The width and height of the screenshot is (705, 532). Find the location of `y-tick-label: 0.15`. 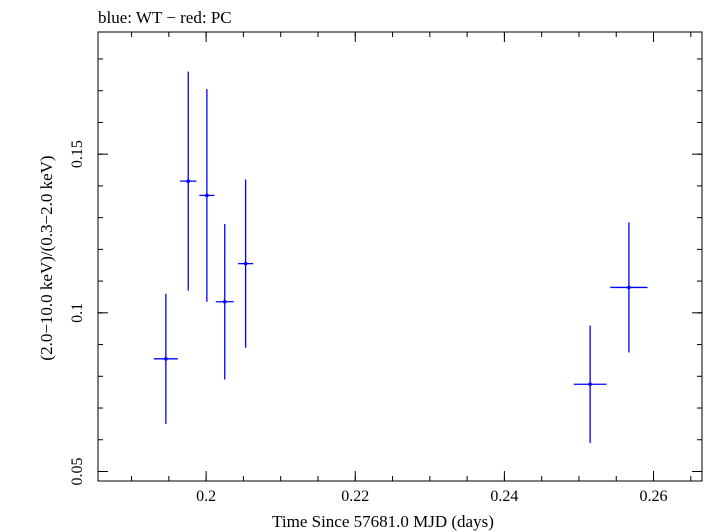

y-tick-label: 0.15 is located at coordinates (77, 154).